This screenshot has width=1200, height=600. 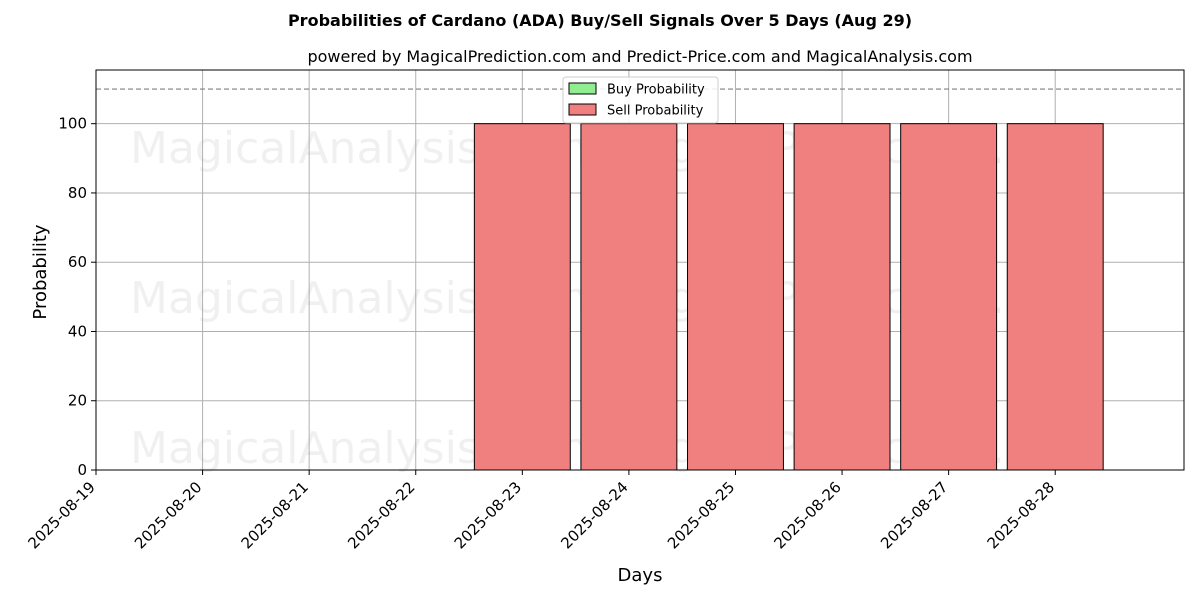 What do you see at coordinates (77, 331) in the screenshot?
I see `y-tick-label: 40` at bounding box center [77, 331].